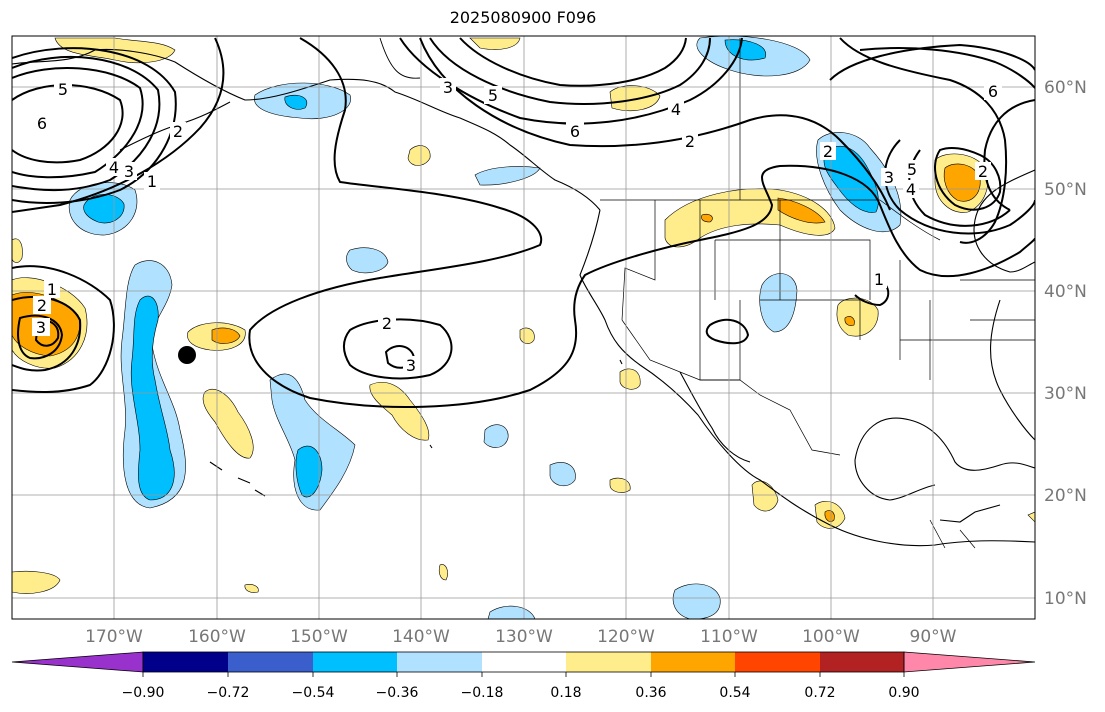  Describe the element at coordinates (482, 693) in the screenshot. I see `colorbar-tick-label: −0.18` at that location.